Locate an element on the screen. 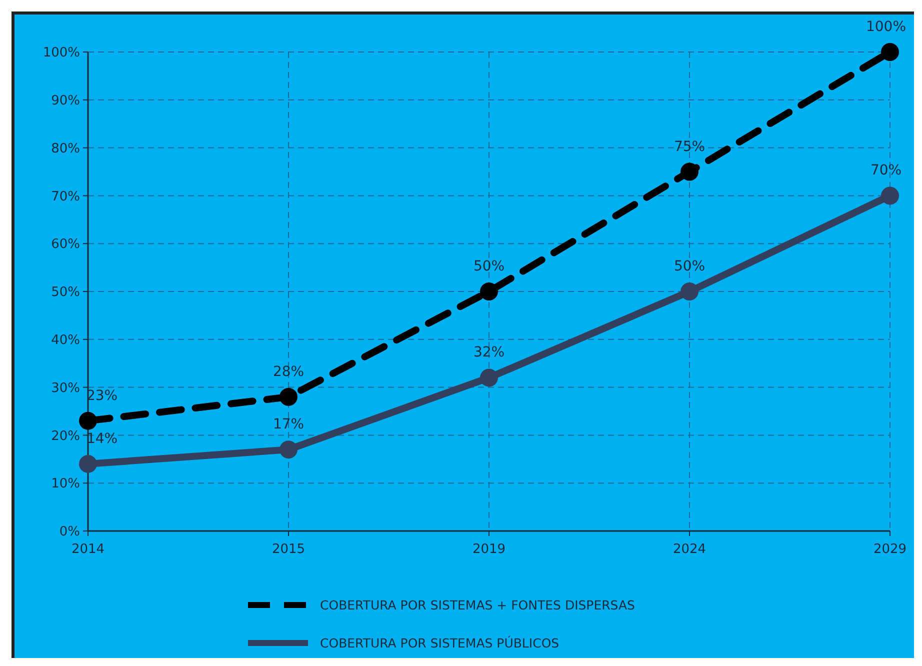 This screenshot has width=922, height=666. data-label: 75% is located at coordinates (690, 146).